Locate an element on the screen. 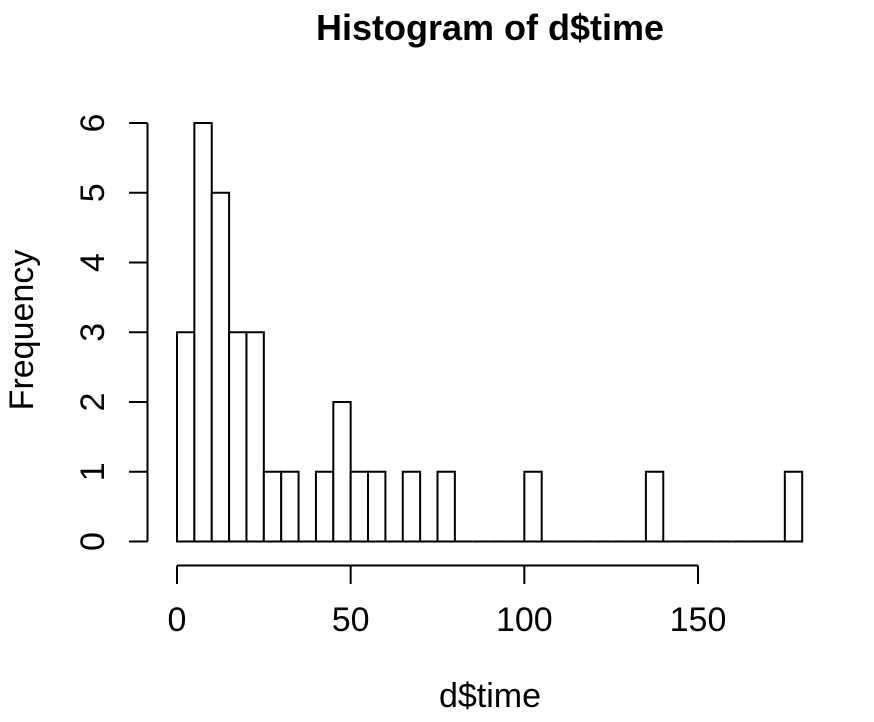 The height and width of the screenshot is (722, 874). y-axis-tick-label: 6 is located at coordinates (93, 123).